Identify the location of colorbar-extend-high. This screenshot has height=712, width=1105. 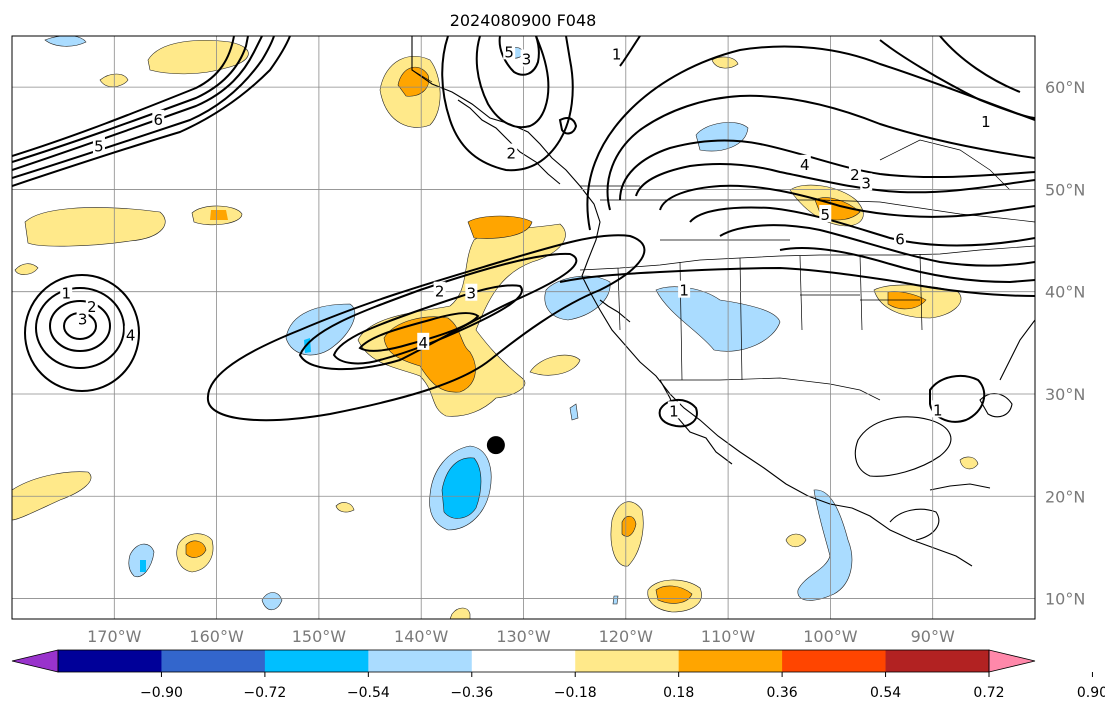
(1012, 661).